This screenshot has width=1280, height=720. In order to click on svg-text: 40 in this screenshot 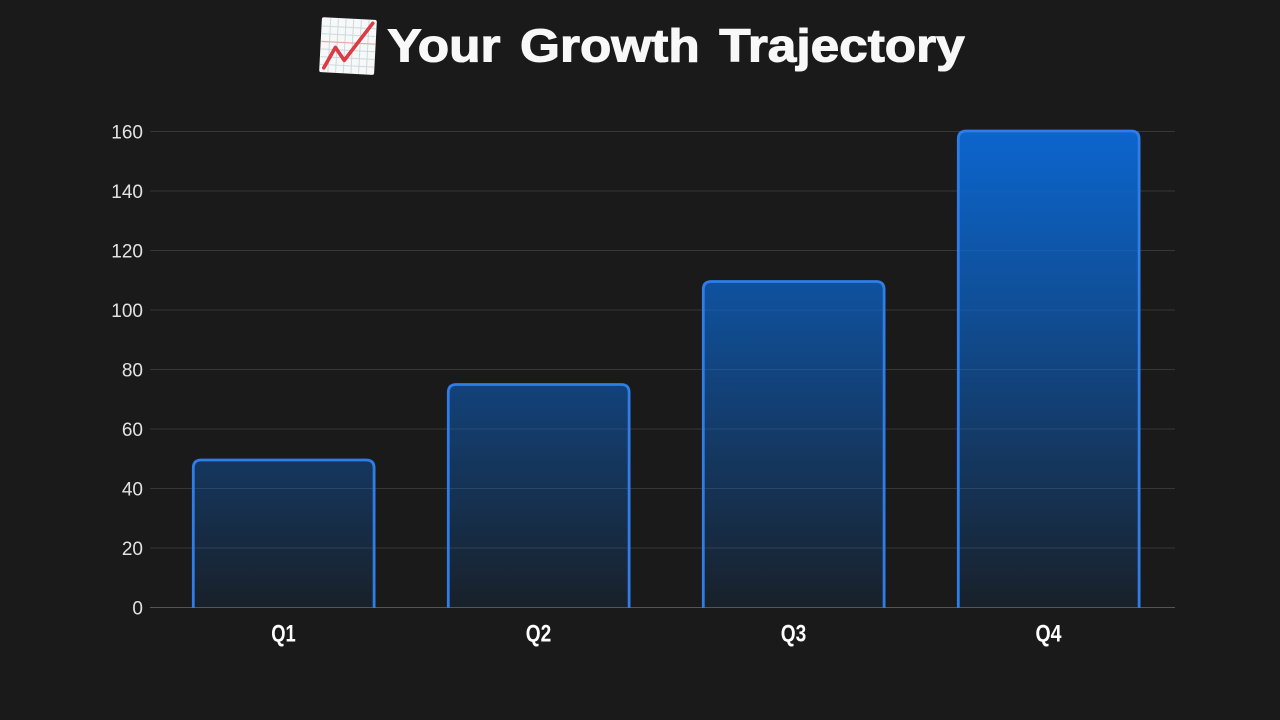, I will do `click(132, 489)`.